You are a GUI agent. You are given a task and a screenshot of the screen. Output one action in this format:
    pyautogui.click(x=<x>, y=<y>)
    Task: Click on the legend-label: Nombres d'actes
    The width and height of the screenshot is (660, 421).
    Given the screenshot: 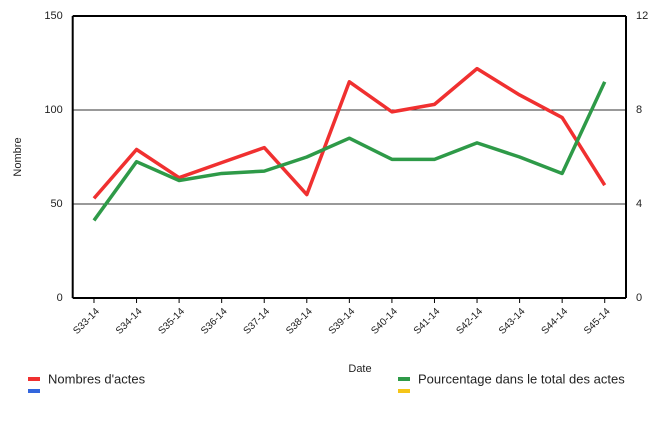 What is the action you would take?
    pyautogui.click(x=97, y=378)
    